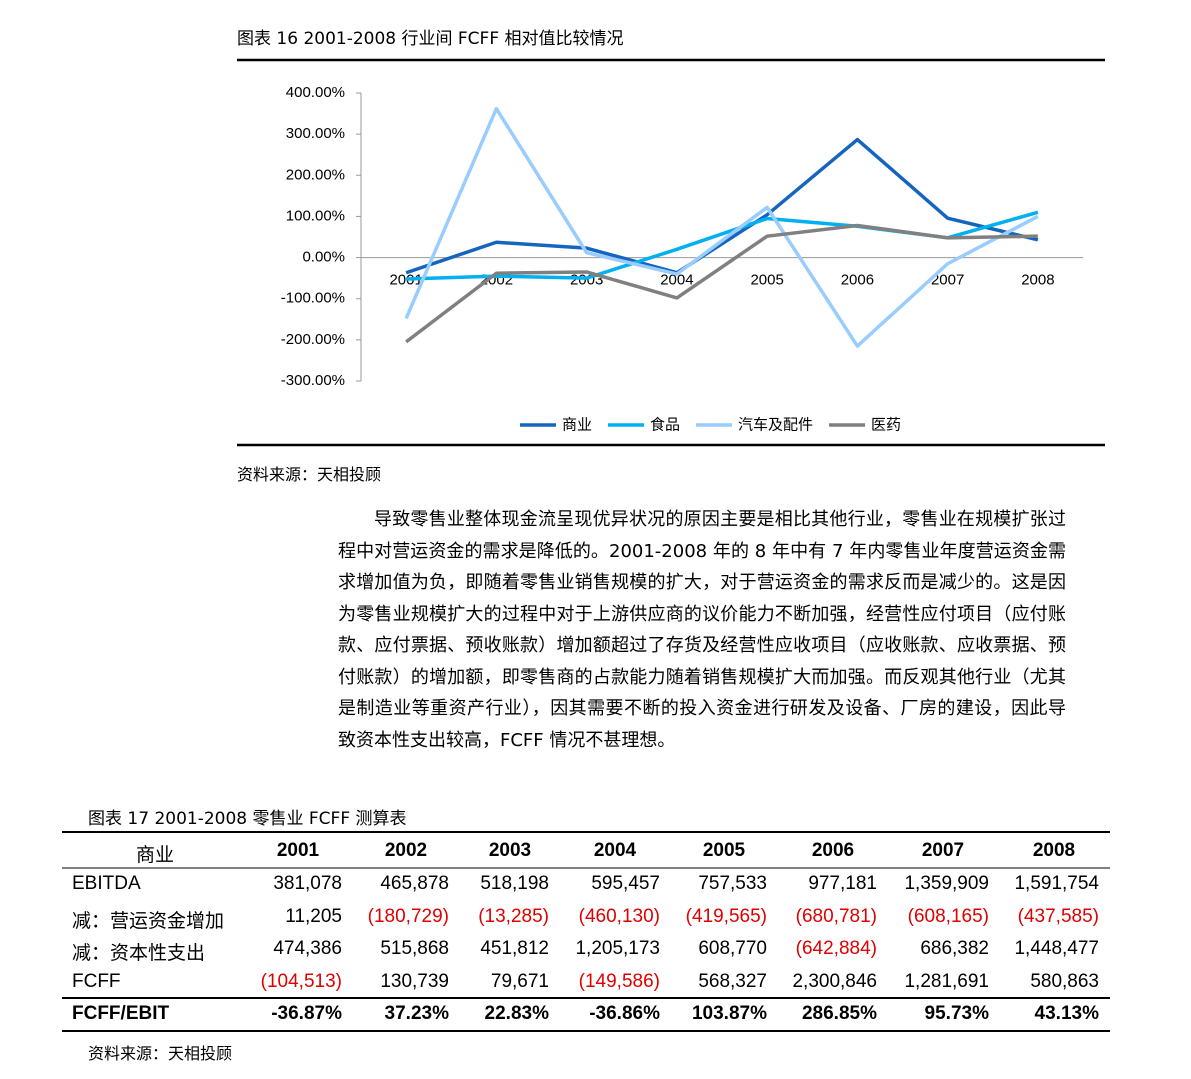  Describe the element at coordinates (676, 280) in the screenshot. I see `x-tick-label: 2004` at that location.